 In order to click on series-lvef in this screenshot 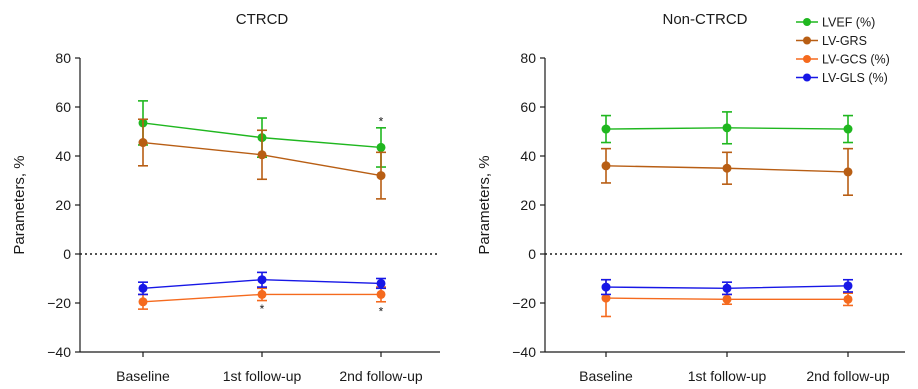, I will do `click(727, 128)`.